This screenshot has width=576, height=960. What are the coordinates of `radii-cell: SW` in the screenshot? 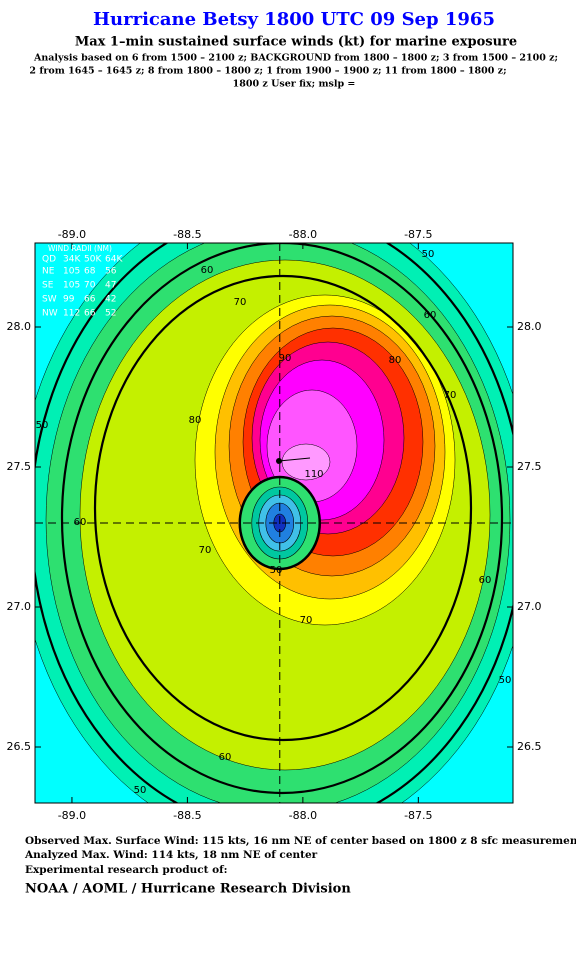 It's located at (49, 300).